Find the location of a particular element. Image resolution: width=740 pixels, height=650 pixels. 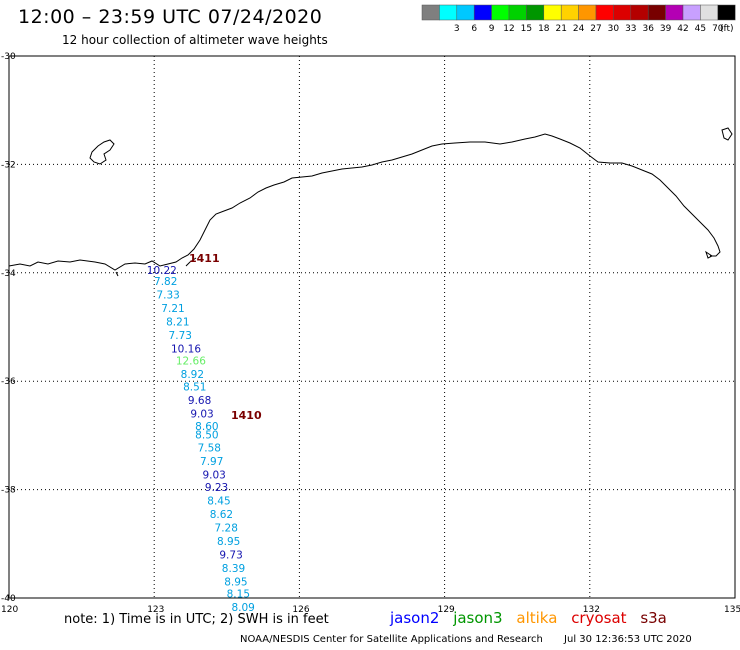

satellite-cryosat: cryosat is located at coordinates (599, 618).